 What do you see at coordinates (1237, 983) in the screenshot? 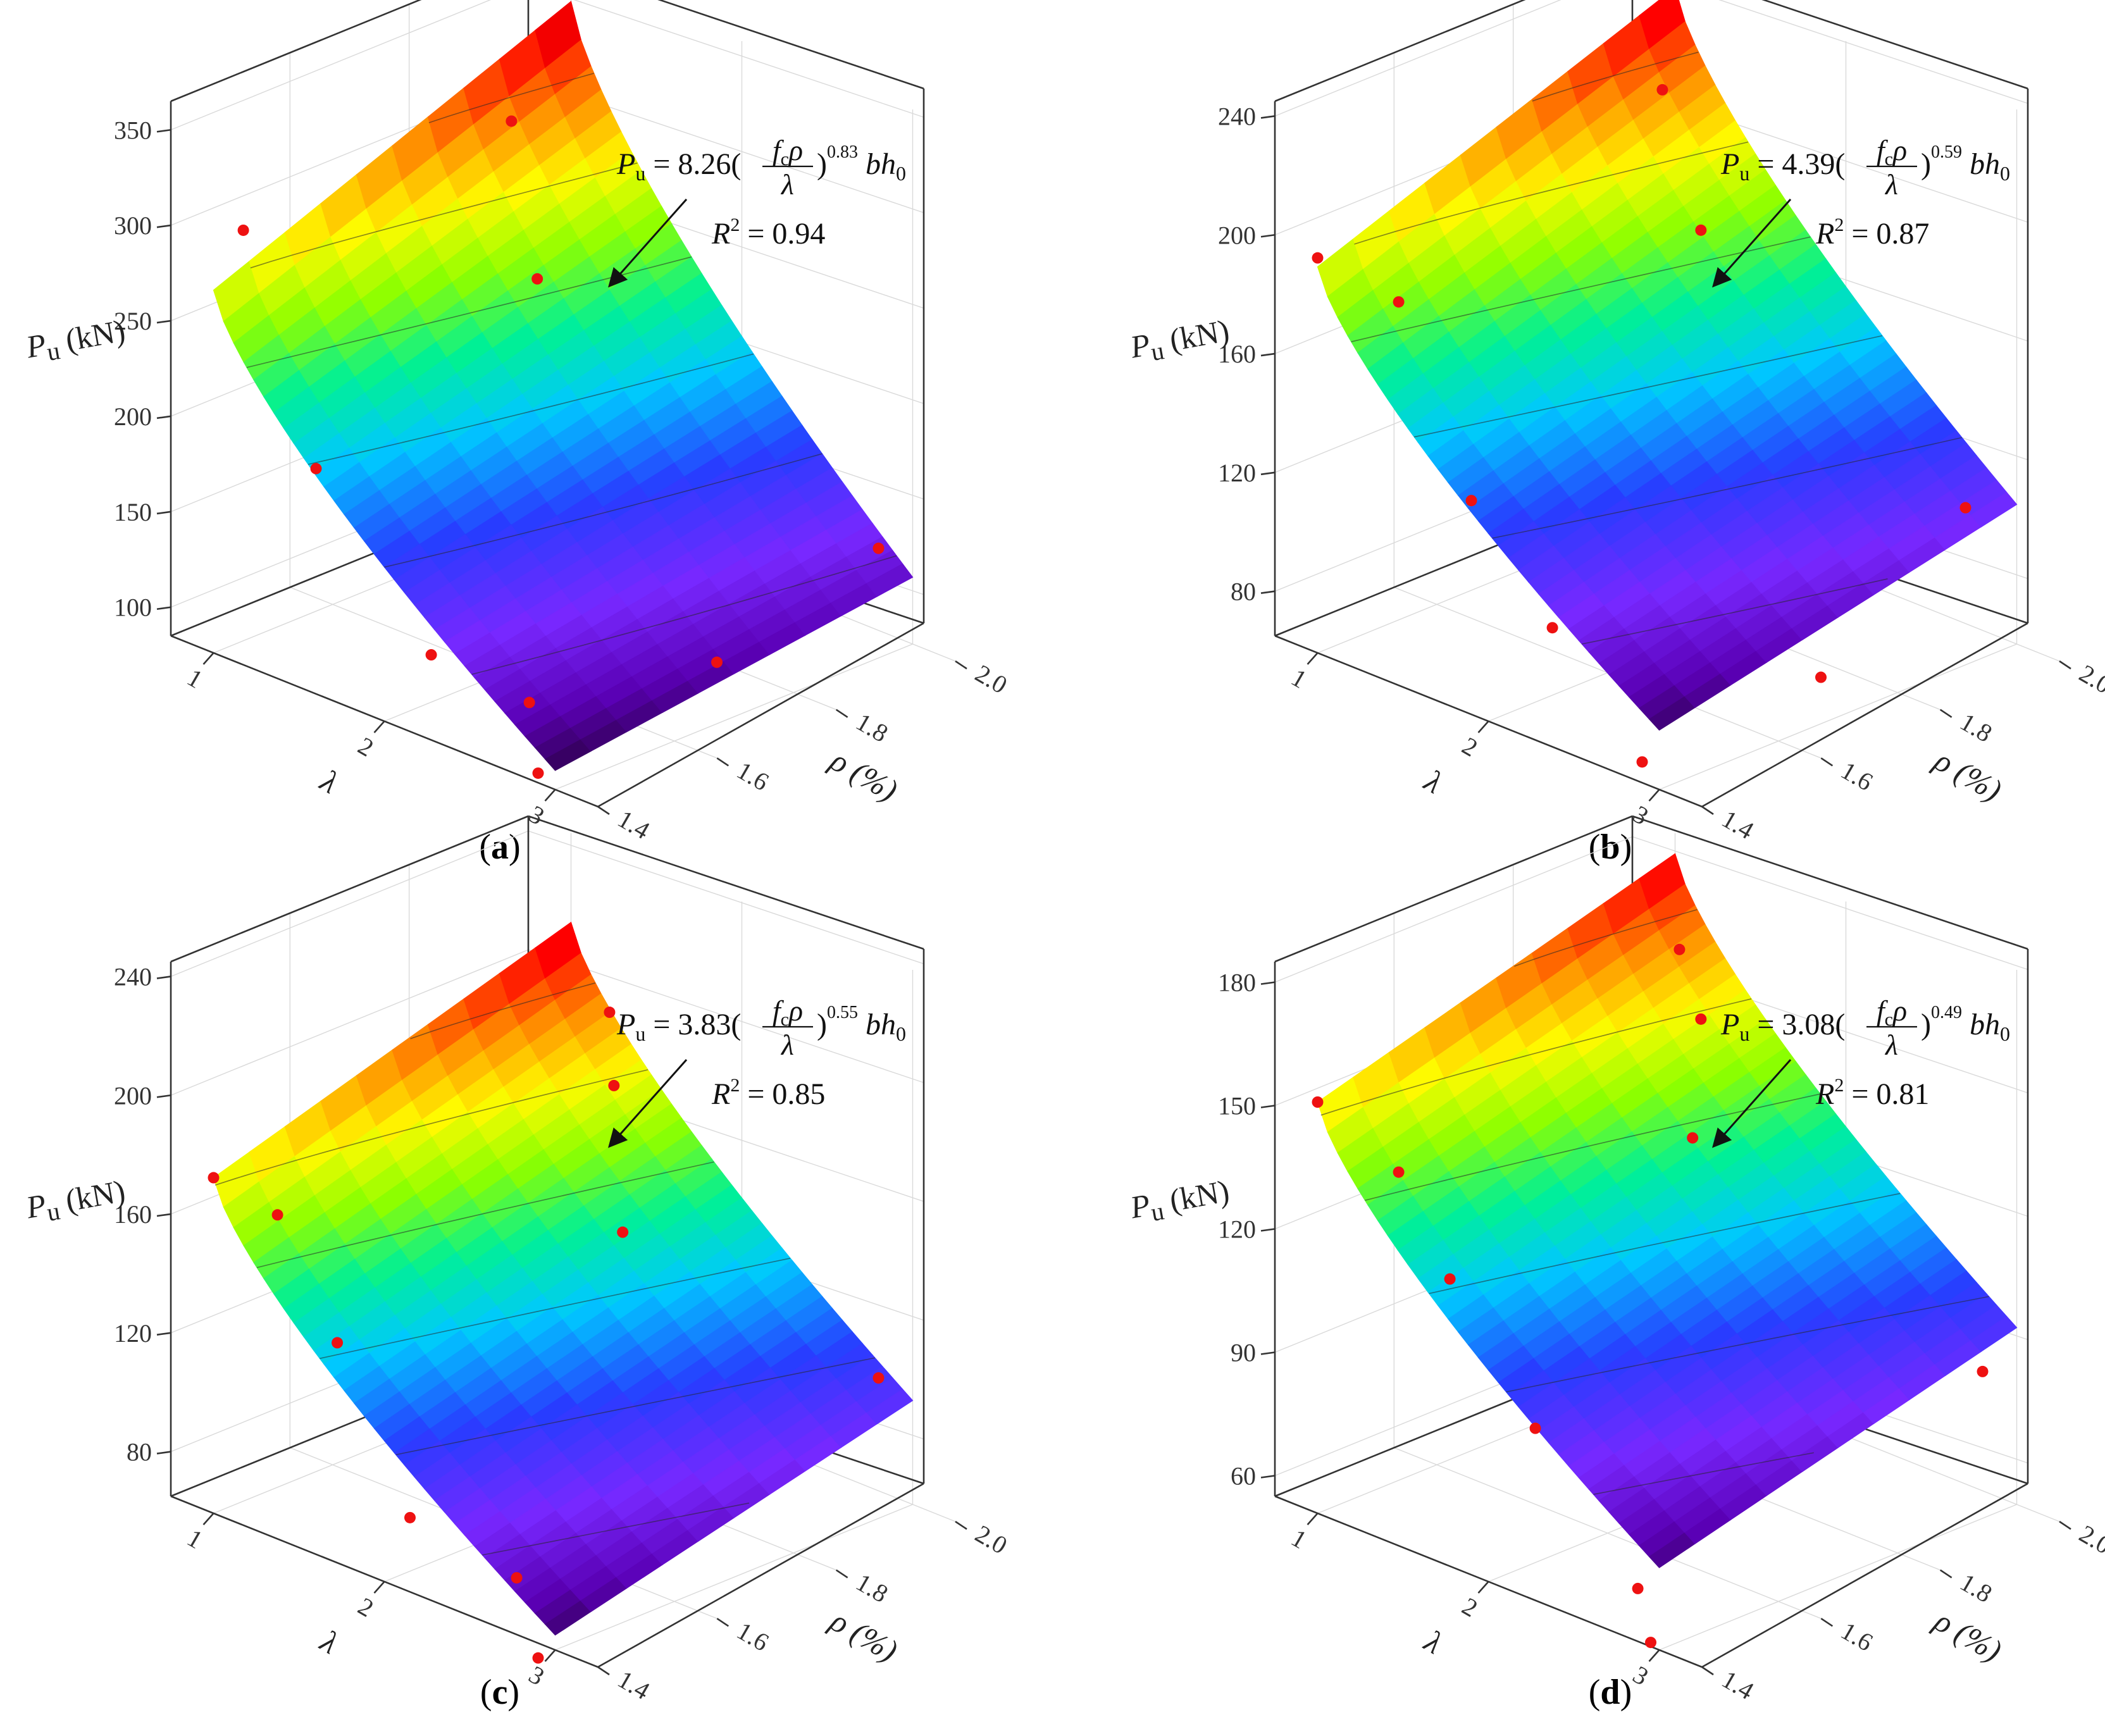
I see `z-tick-label: 180` at bounding box center [1237, 983].